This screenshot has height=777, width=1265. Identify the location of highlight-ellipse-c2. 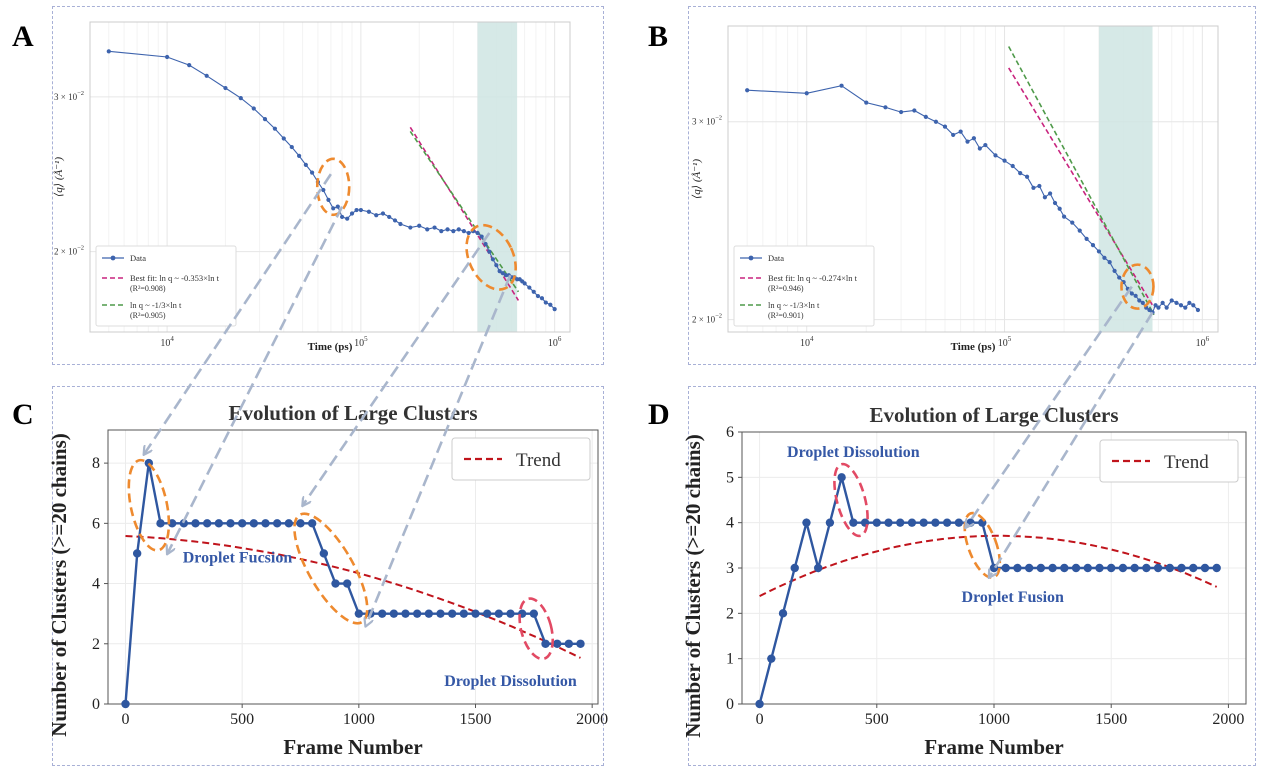
(331, 568).